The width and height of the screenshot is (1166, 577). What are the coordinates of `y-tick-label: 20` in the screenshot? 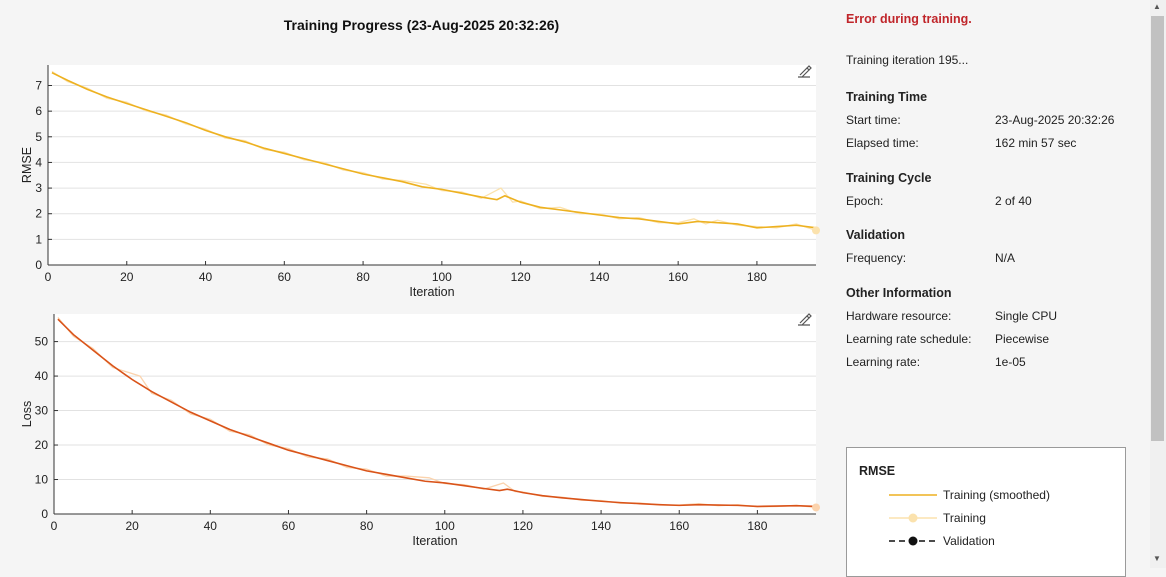 It's located at (42, 445).